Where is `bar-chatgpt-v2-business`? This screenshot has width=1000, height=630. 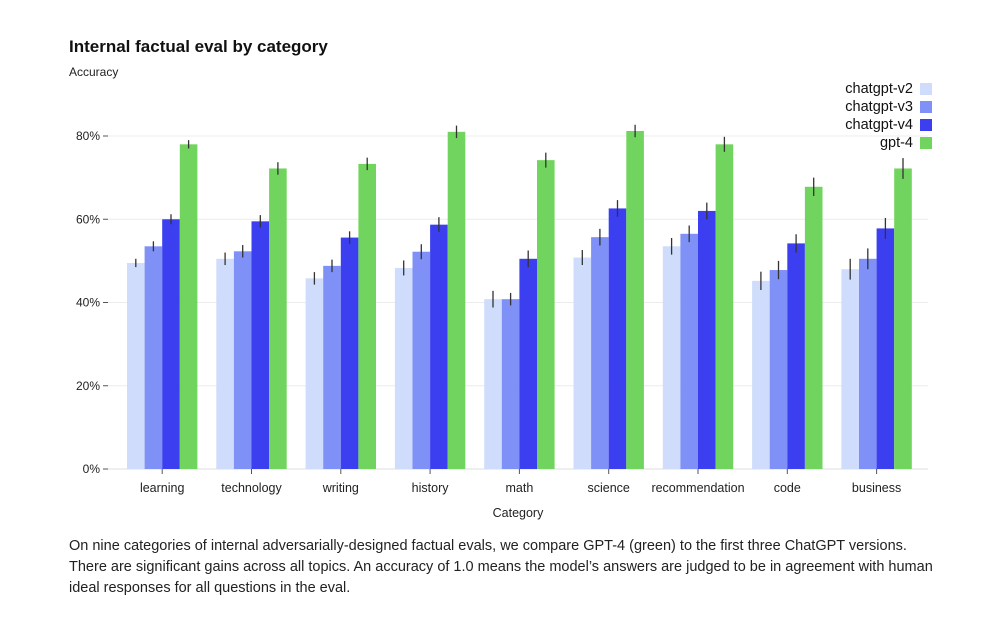
bar-chatgpt-v2-business is located at coordinates (850, 369).